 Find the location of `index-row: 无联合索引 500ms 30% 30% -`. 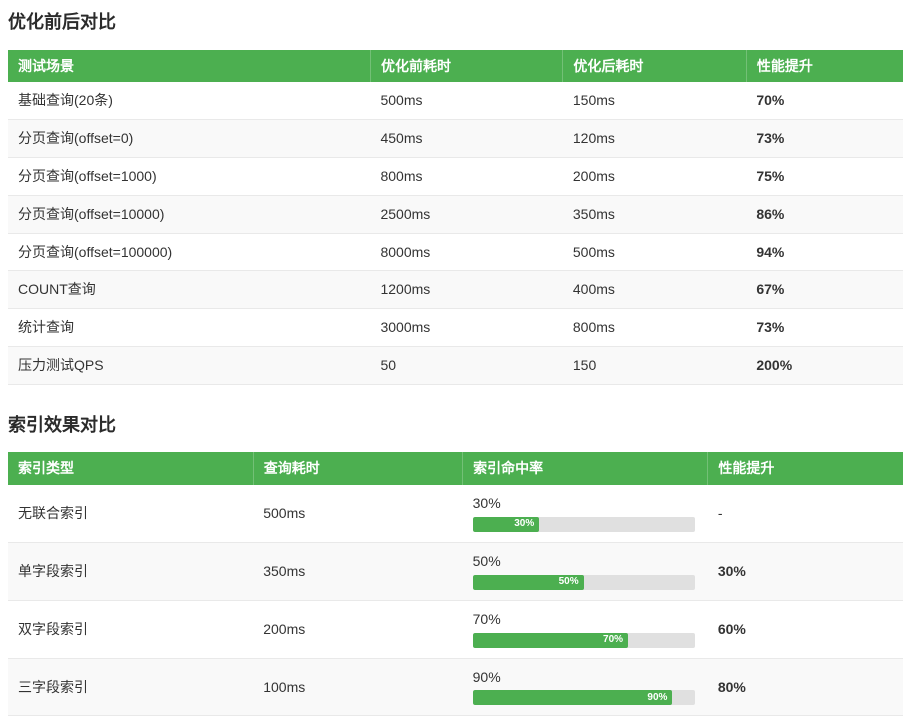

index-row: 无联合索引 500ms 30% 30% - is located at coordinates (455, 514).